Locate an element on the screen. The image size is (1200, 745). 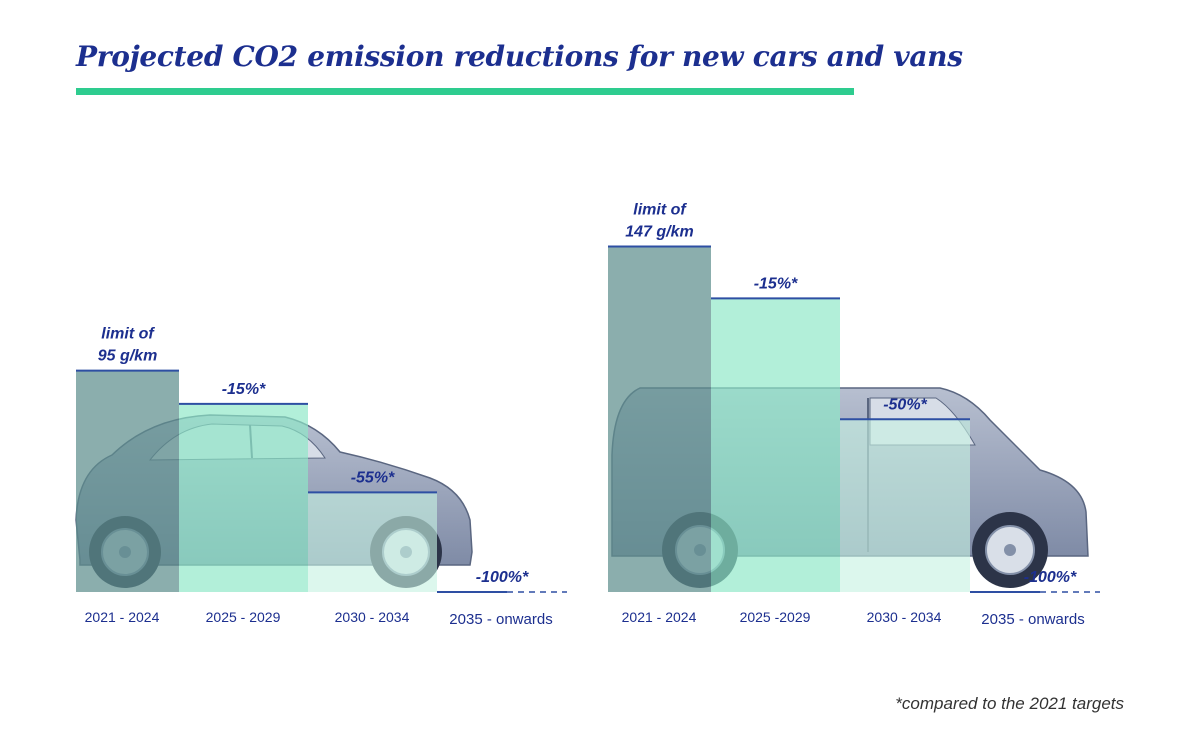
van-value-label-line: -50%* is located at coordinates (905, 404).